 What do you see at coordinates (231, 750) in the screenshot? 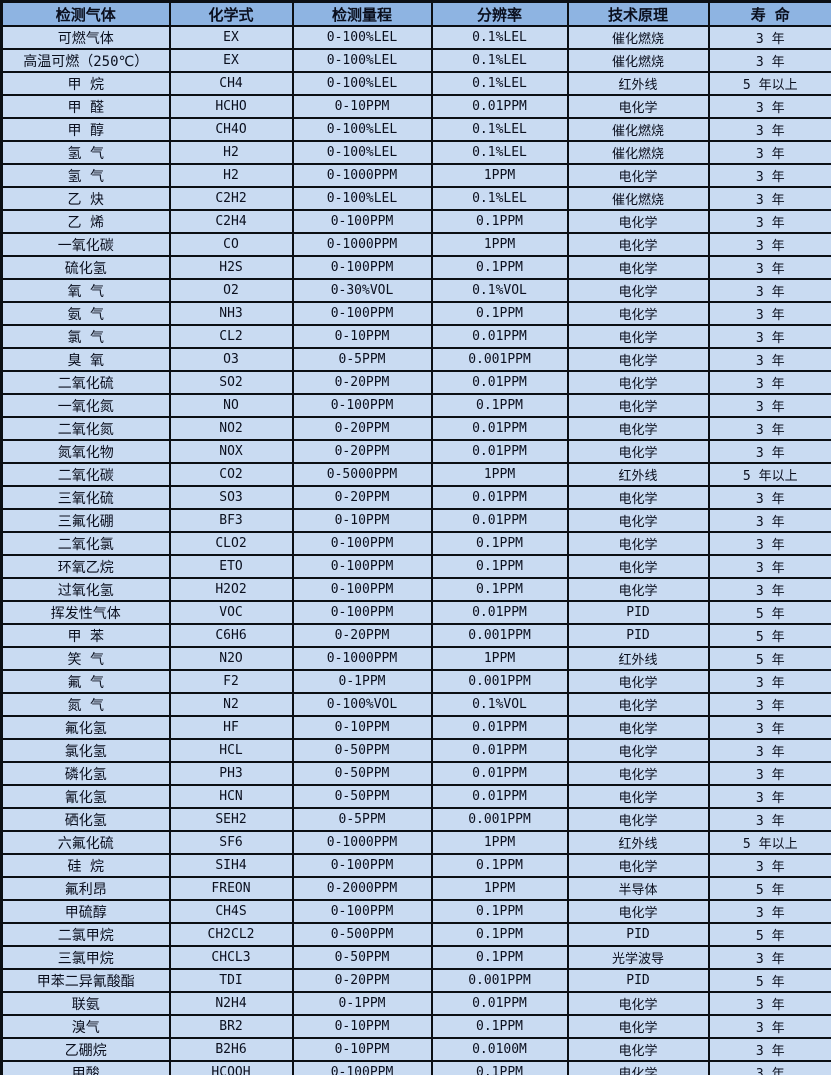
I see `cell-formula: HCL` at bounding box center [231, 750].